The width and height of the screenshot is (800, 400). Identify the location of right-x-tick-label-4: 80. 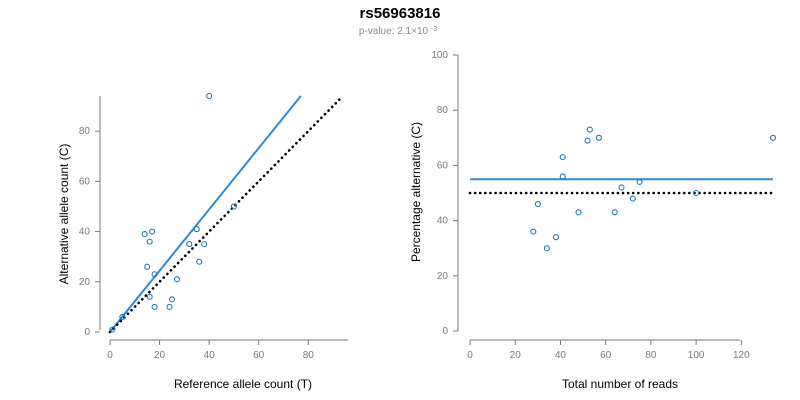
(651, 355).